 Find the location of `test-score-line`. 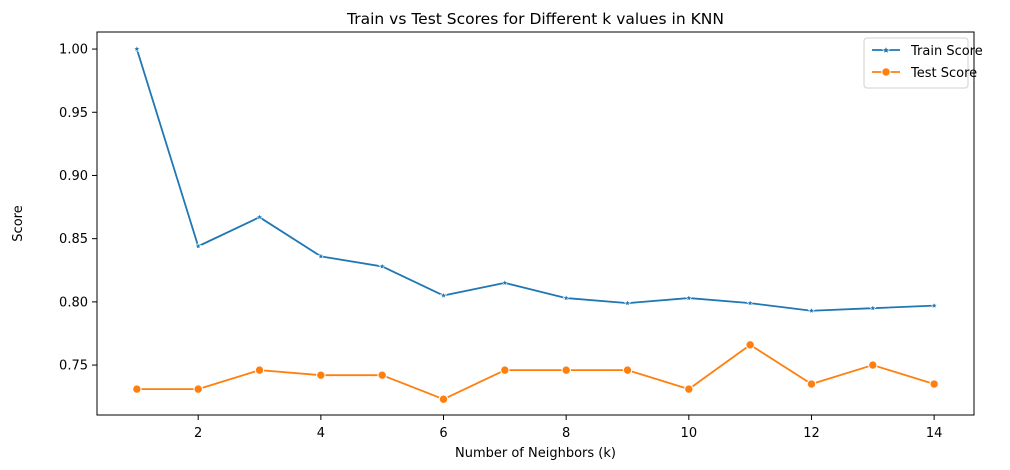

test-score-line is located at coordinates (535, 372).